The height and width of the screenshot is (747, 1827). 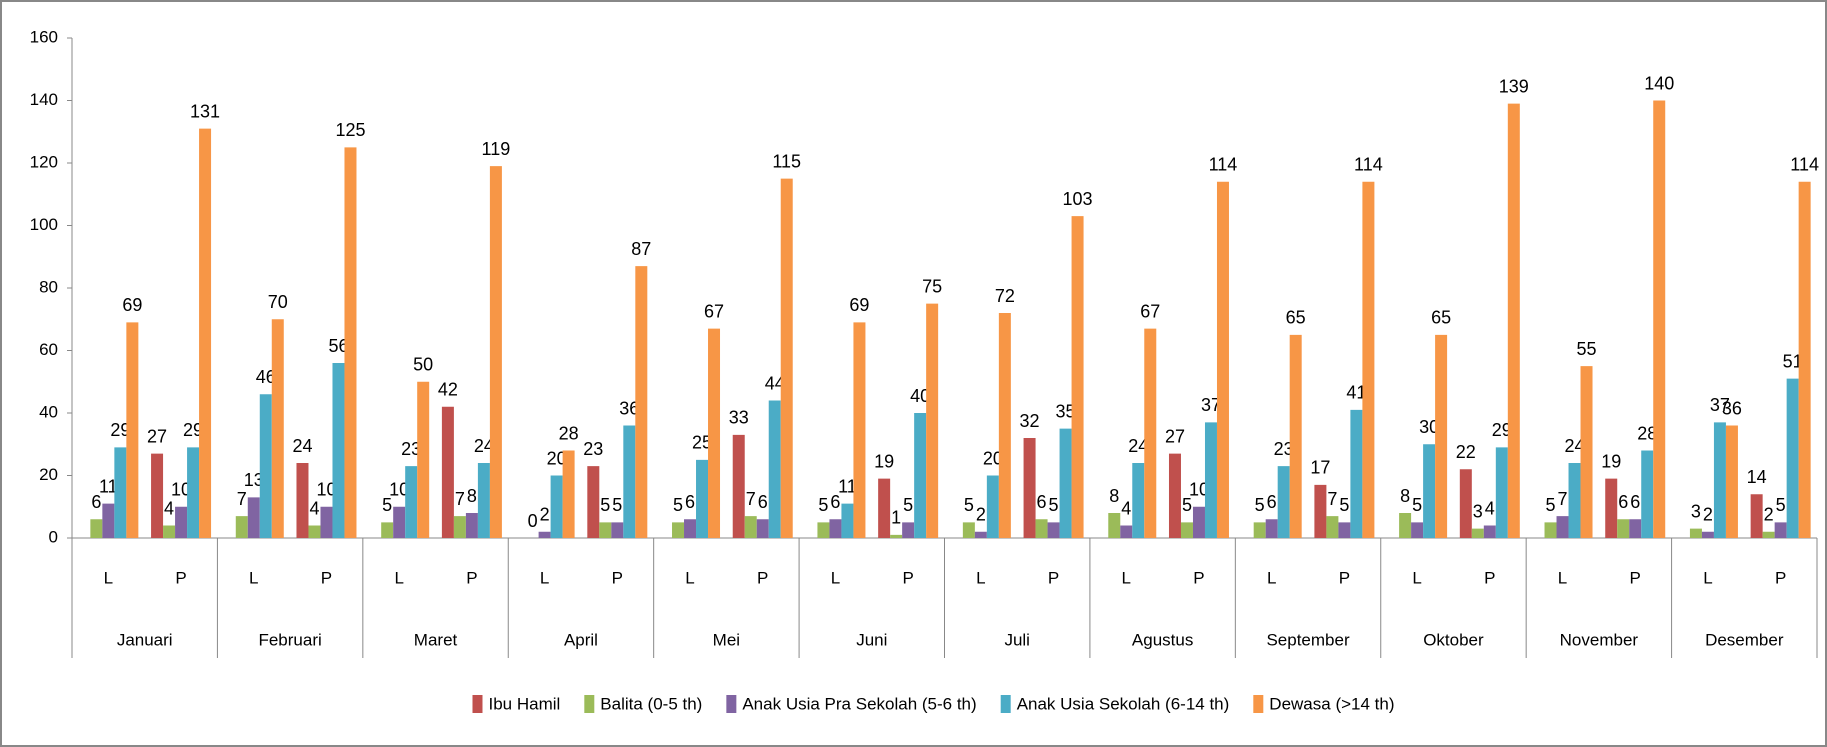 I want to click on data-label: 139, so click(x=1514, y=86).